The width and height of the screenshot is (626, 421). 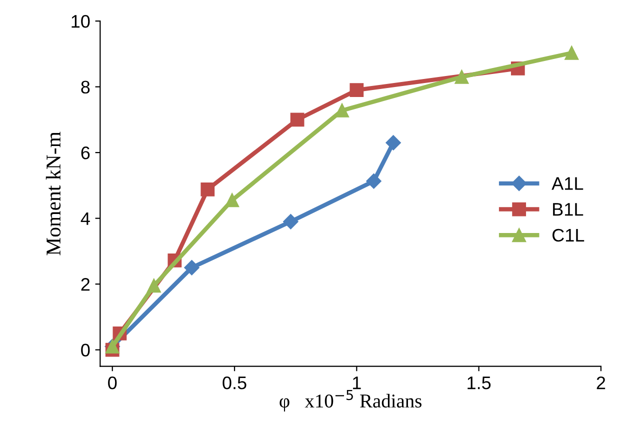 What do you see at coordinates (568, 209) in the screenshot?
I see `legend-label: B1L` at bounding box center [568, 209].